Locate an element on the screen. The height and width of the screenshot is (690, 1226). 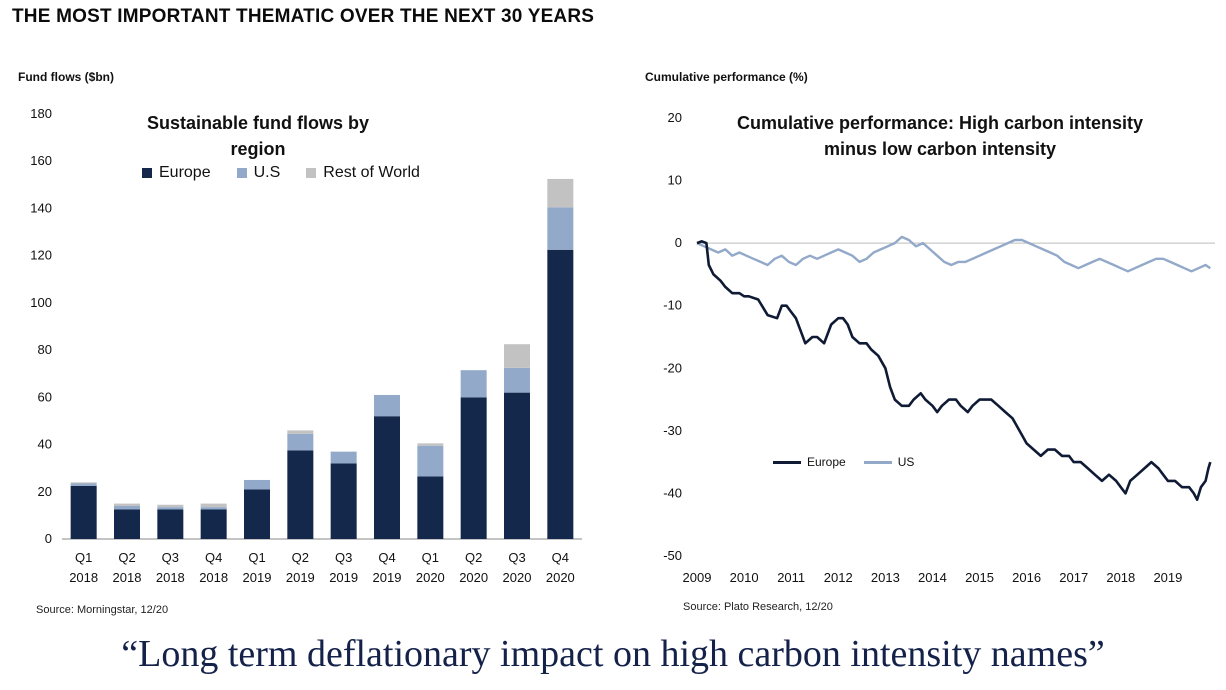
legend-item-us-line: US is located at coordinates (889, 462).